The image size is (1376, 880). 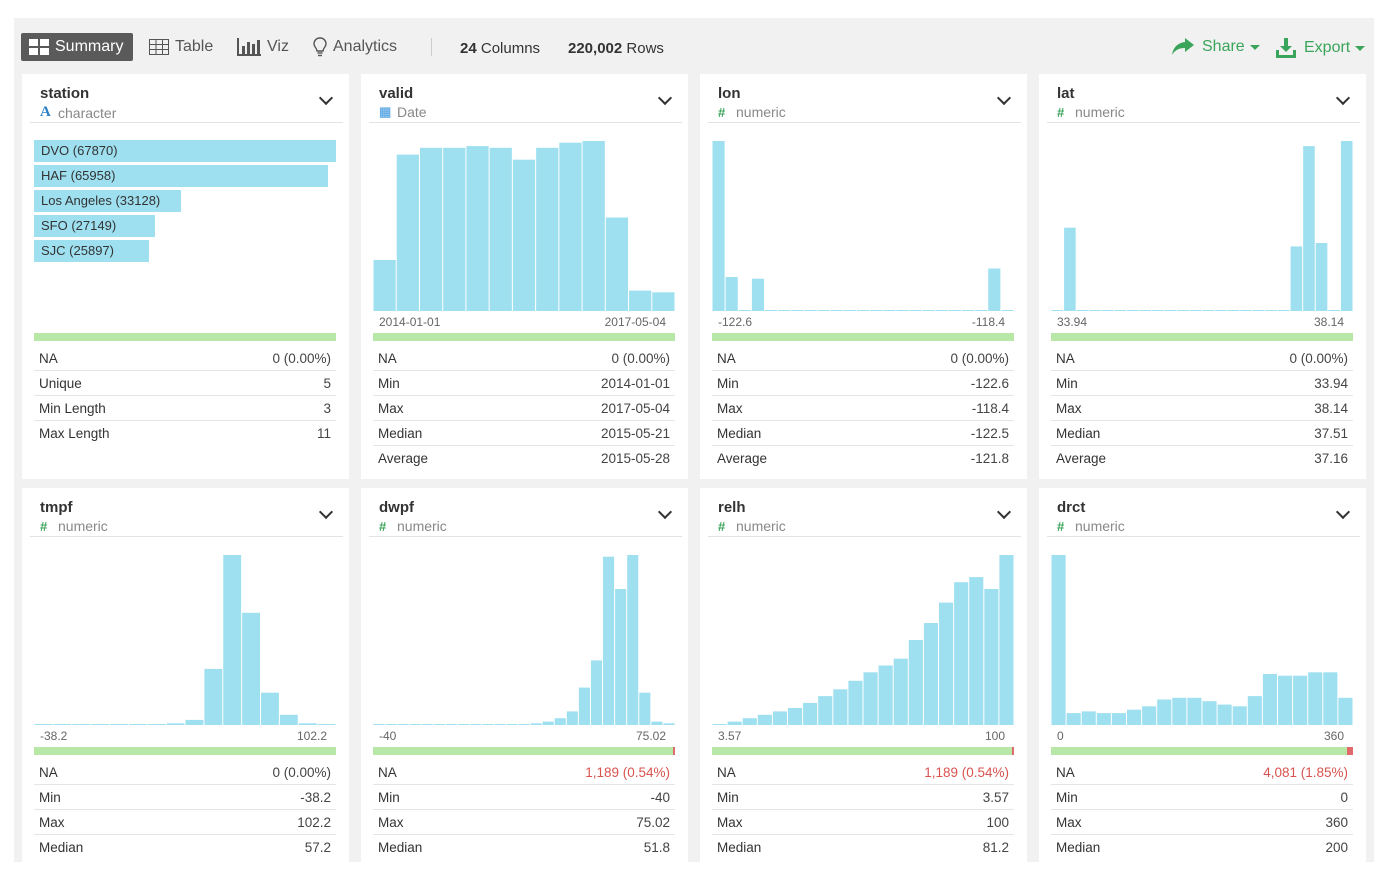 I want to click on summary-tab: Summary, so click(x=77, y=47).